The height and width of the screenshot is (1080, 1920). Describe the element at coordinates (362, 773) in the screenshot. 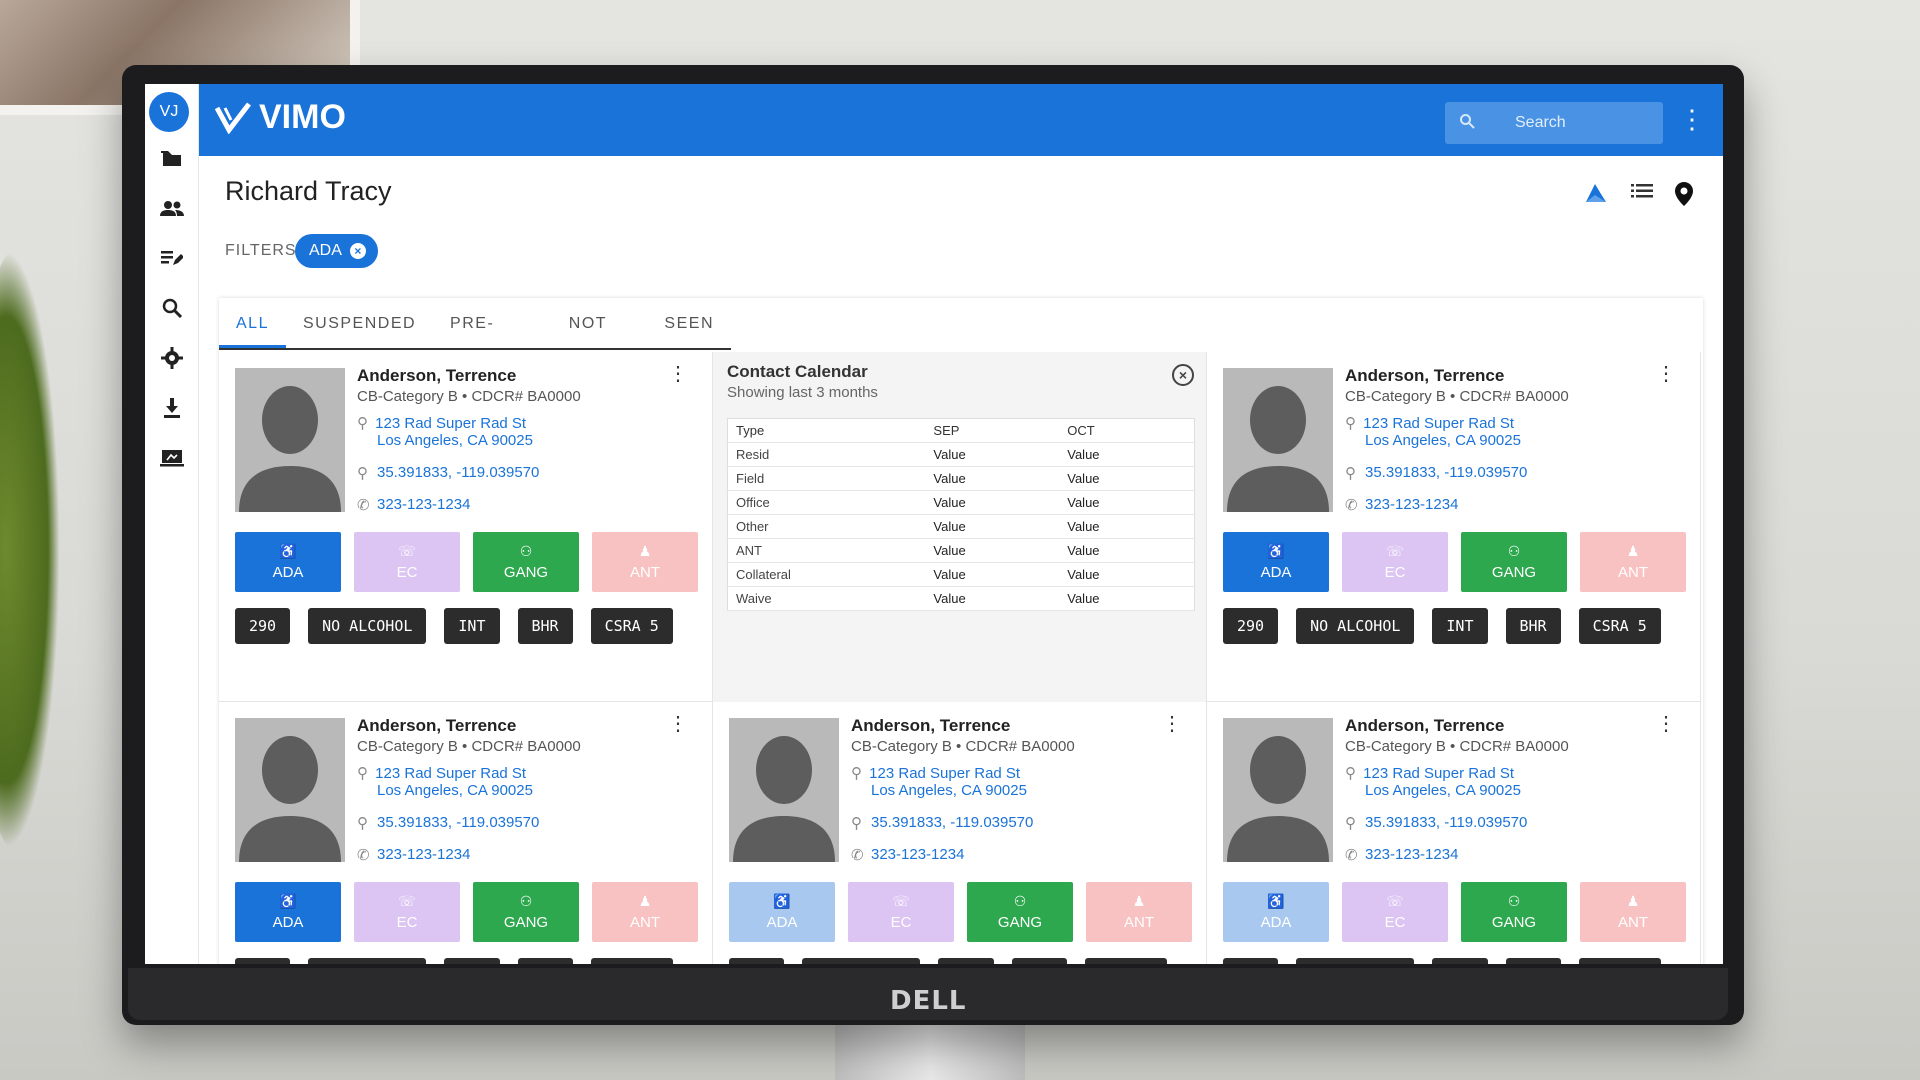

I see `location-pin-icon: ⚲` at that location.